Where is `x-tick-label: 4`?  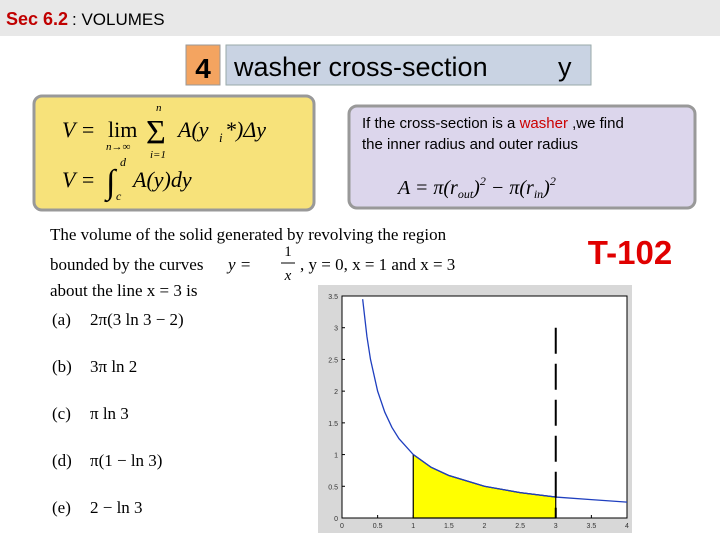
x-tick-label: 4 is located at coordinates (627, 526).